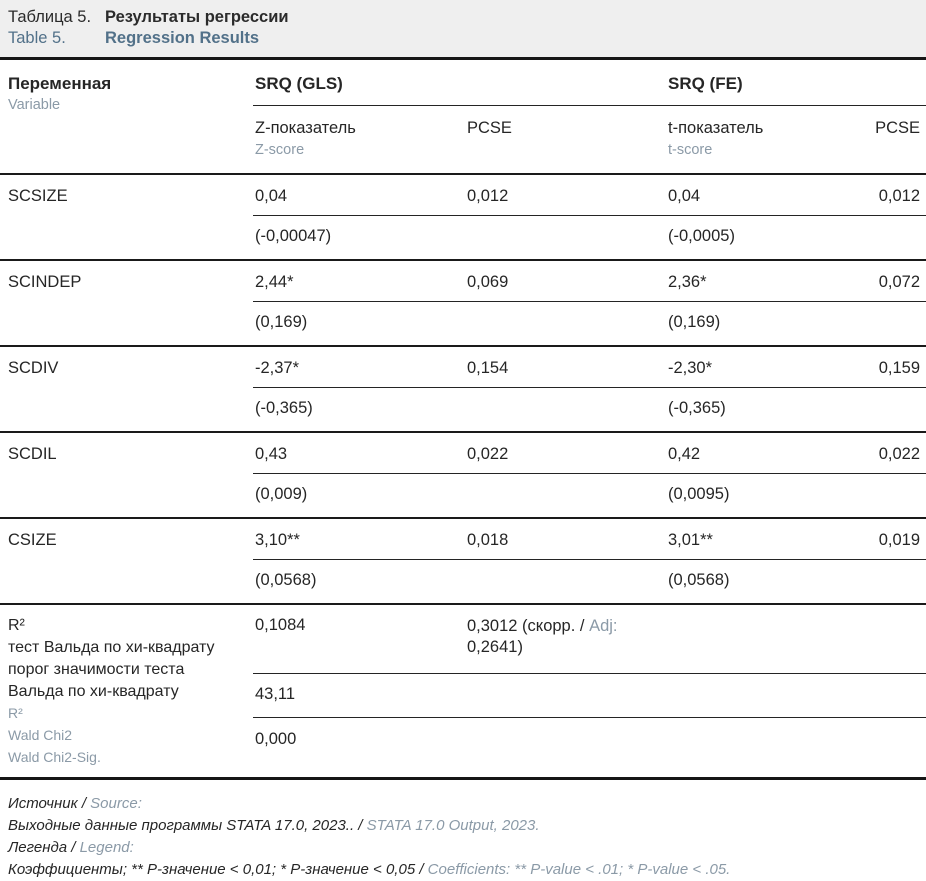 The width and height of the screenshot is (926, 881). I want to click on r2-fe-value: 0,3012 (скорр. / Adj: 0,2641), so click(695, 639).